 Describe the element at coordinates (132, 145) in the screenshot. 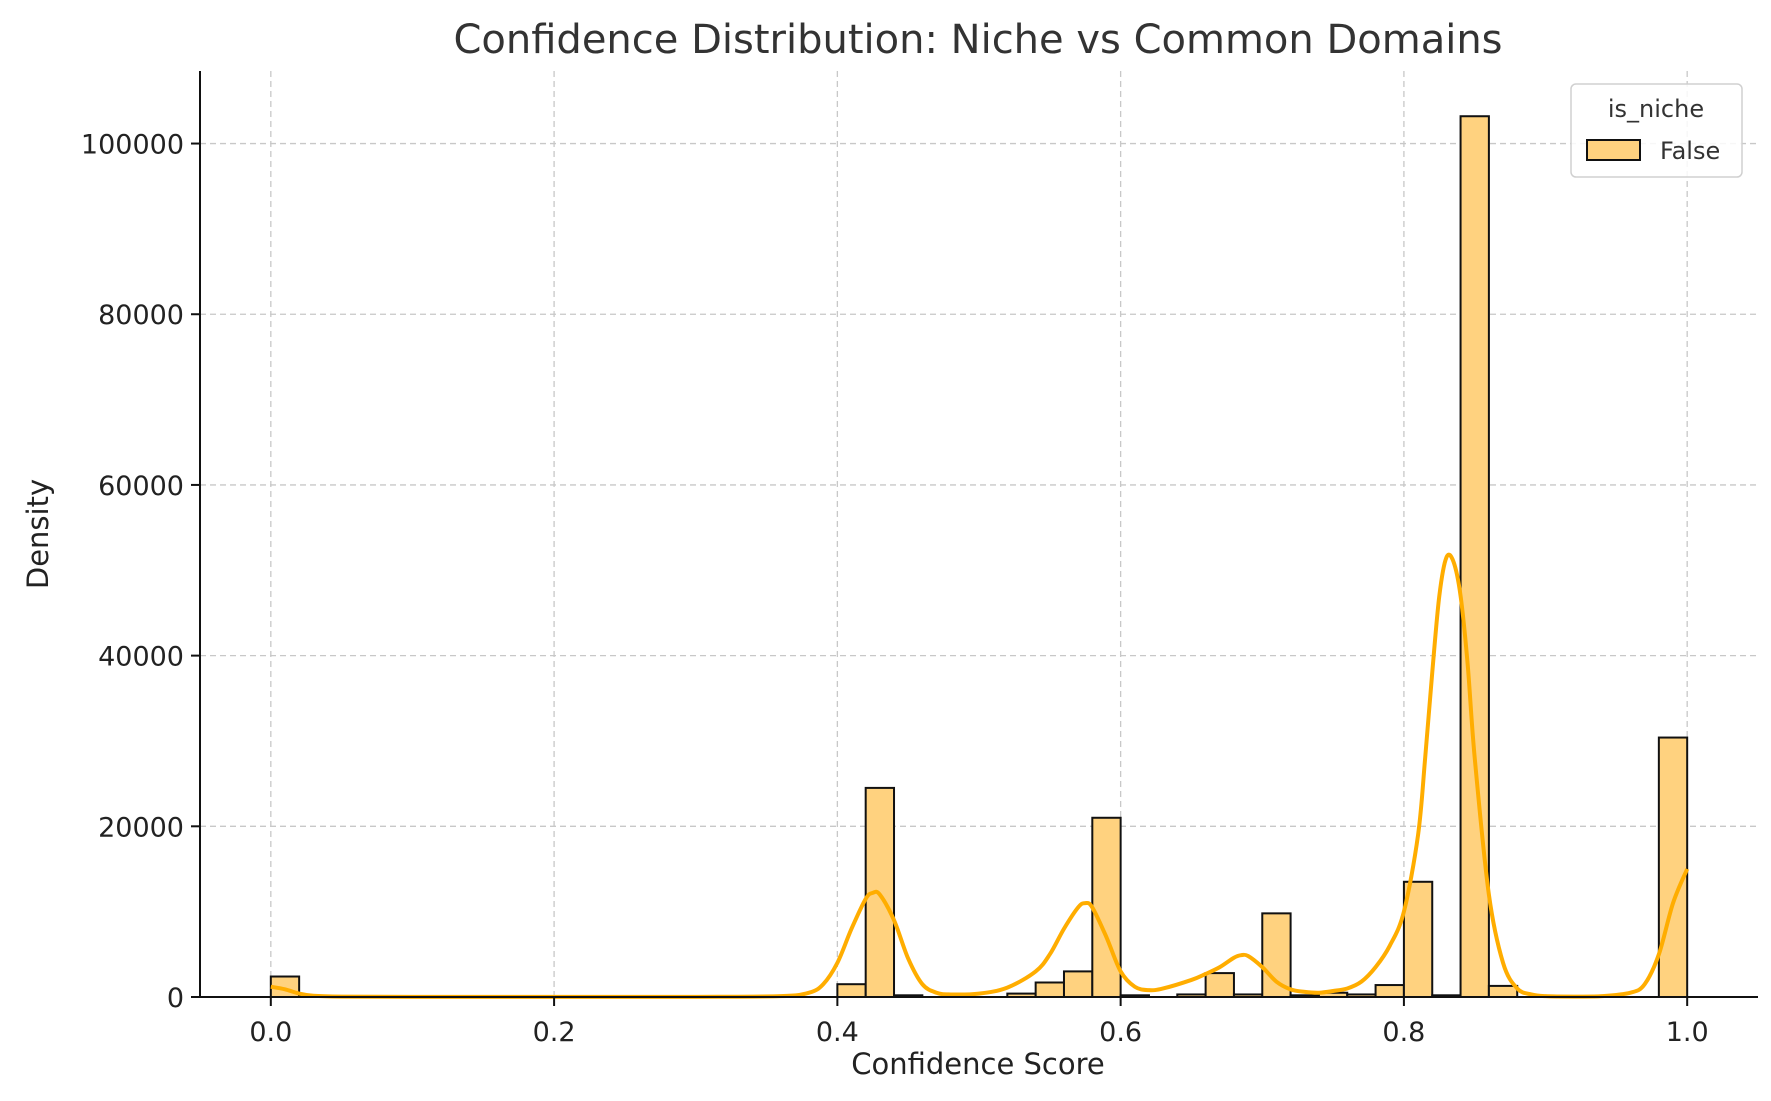

I see `y-tick-label: 100000` at that location.